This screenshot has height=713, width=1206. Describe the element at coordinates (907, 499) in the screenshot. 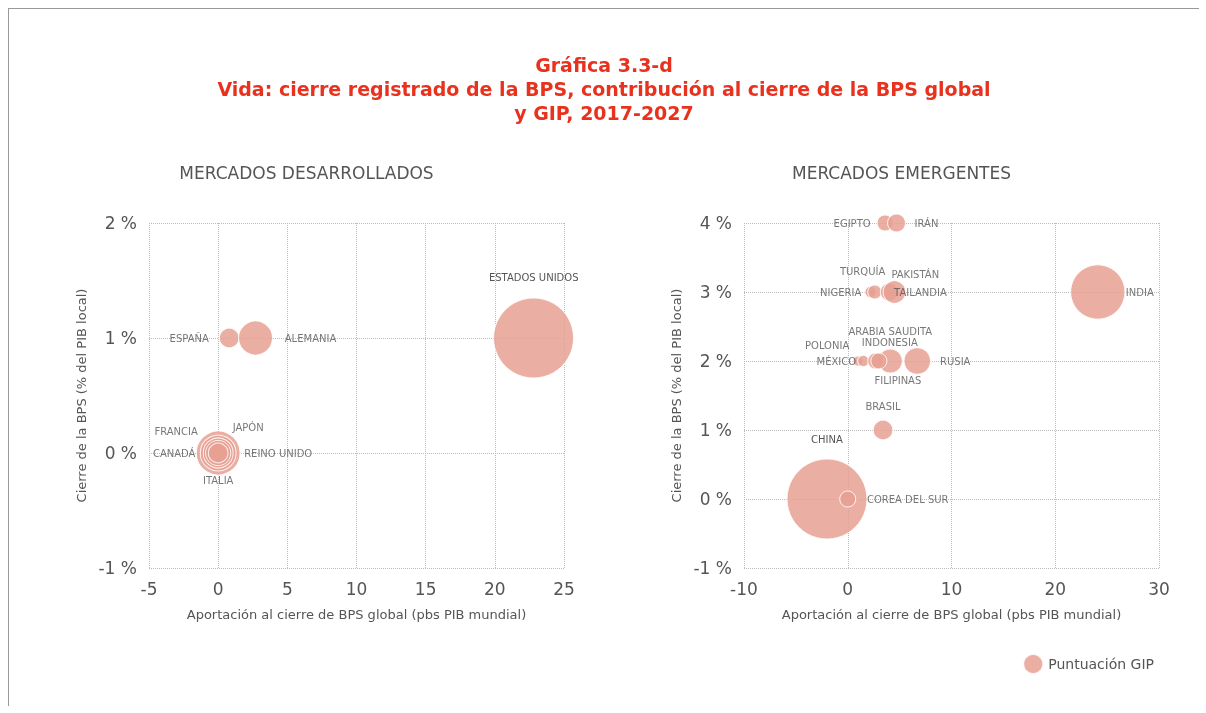

I see `annotation: COREA DEL SUR` at that location.